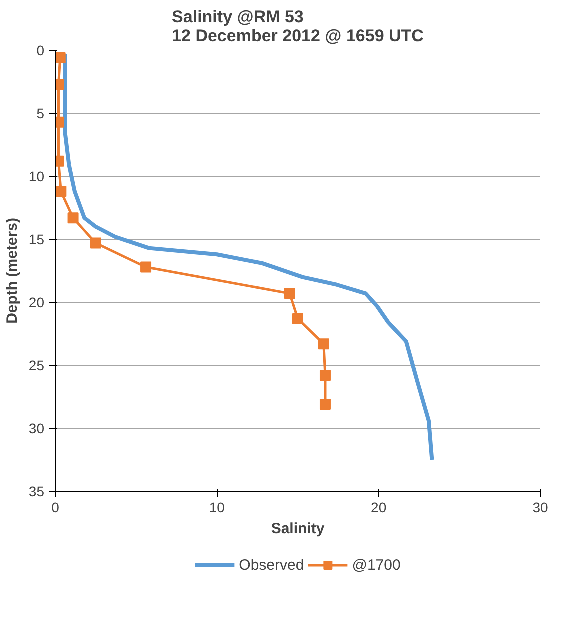  I want to click on legend-label: @1700, so click(376, 565).